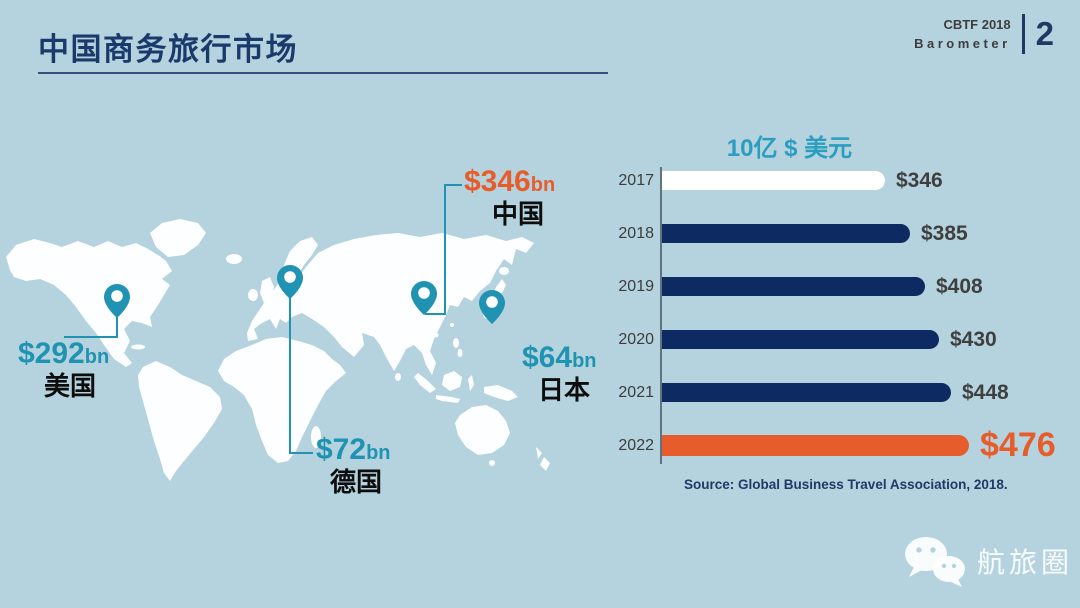 The width and height of the screenshot is (1080, 608). I want to click on year-label: 2022, so click(636, 445).